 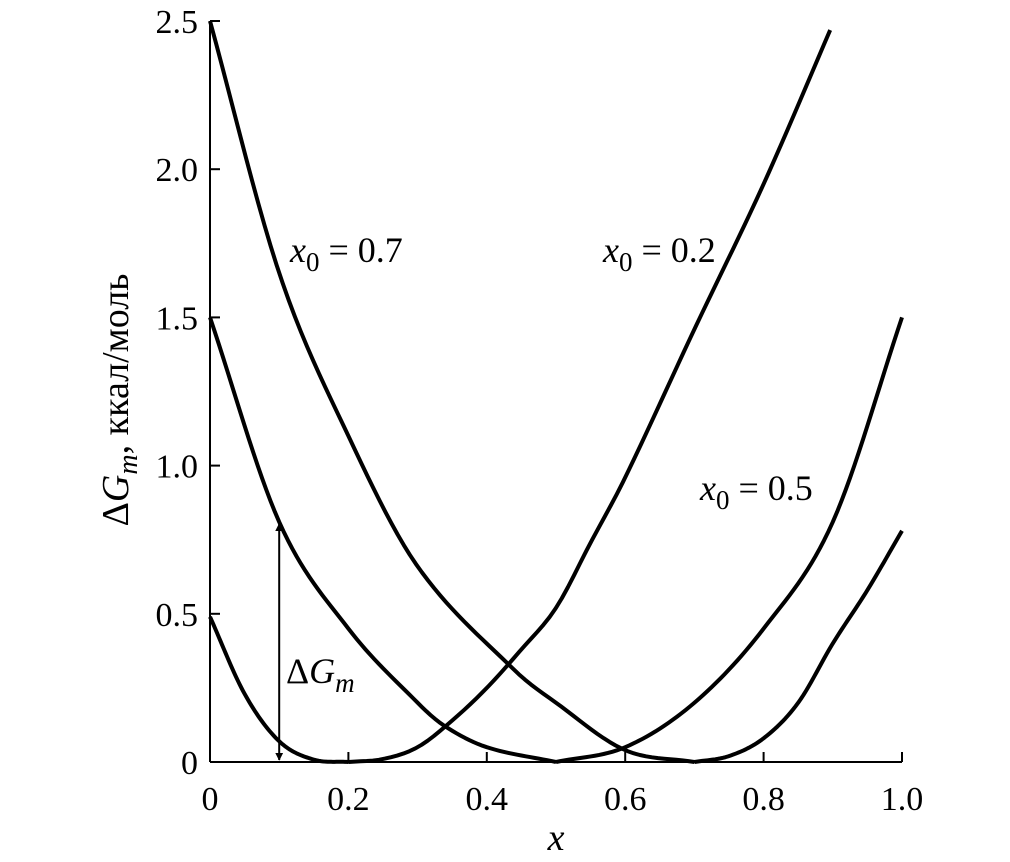 I want to click on y-axis-label-g: G, so click(x=116, y=488).